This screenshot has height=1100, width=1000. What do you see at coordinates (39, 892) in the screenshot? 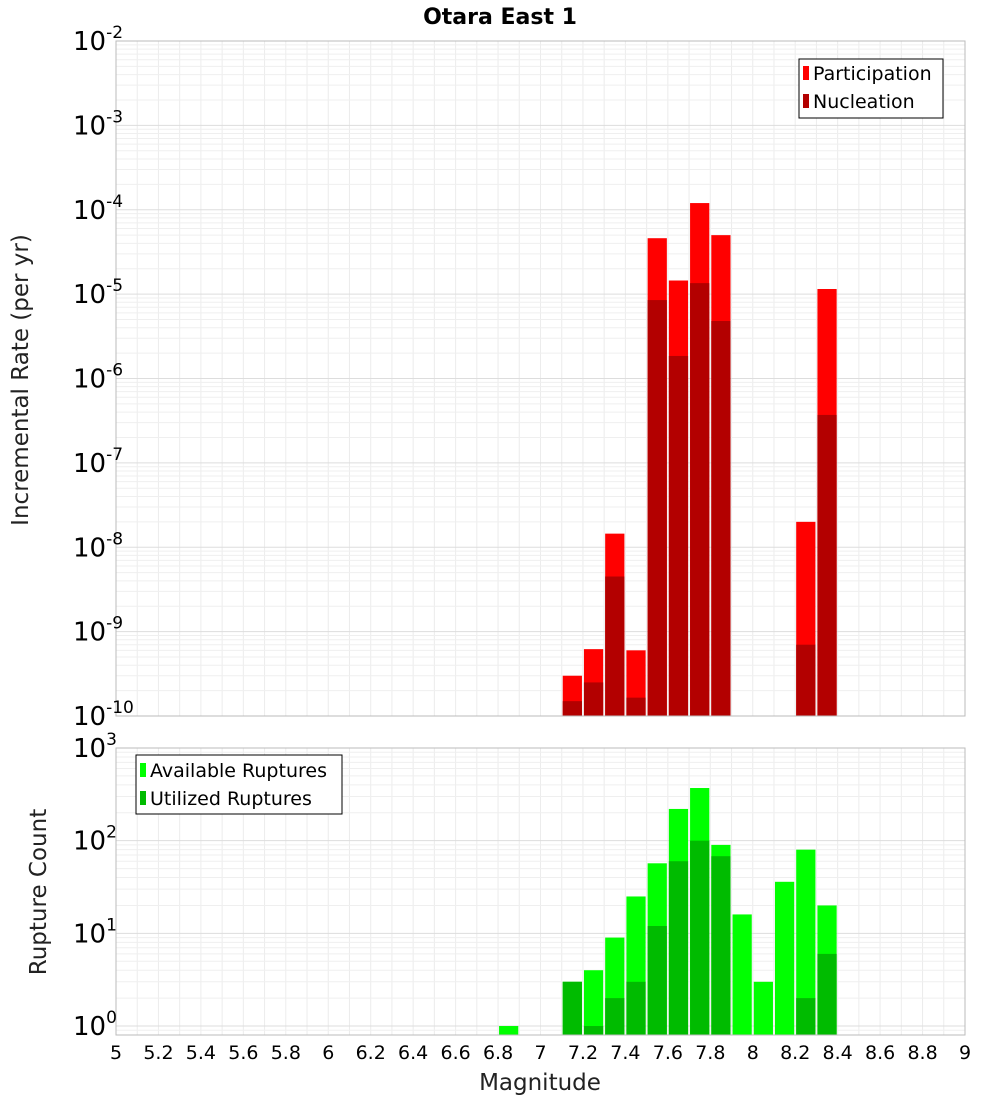
I see `lower-y-axis-label: Rupture Count` at bounding box center [39, 892].